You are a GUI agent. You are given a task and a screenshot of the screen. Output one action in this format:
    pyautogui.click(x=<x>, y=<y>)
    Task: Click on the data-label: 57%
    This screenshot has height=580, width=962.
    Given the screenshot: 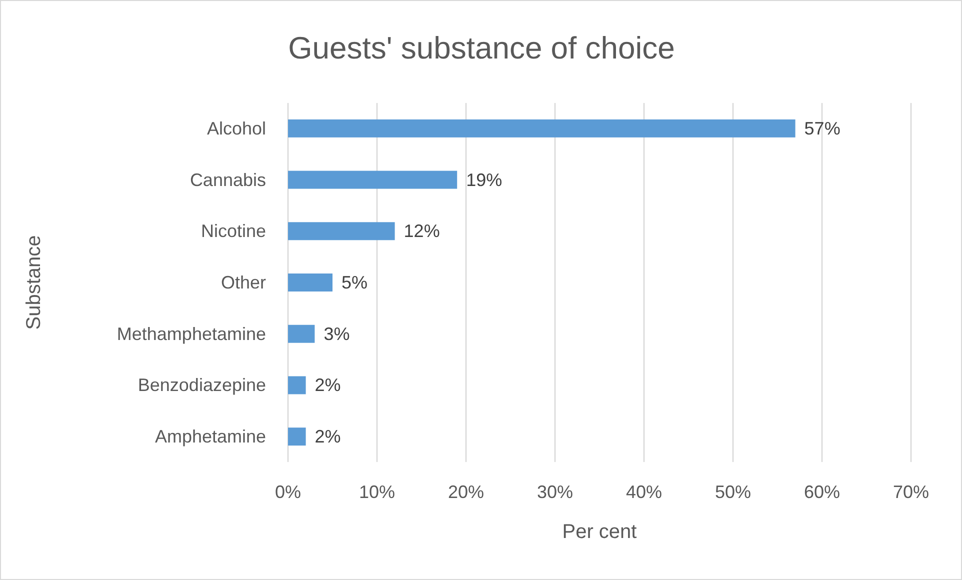 What is the action you would take?
    pyautogui.click(x=822, y=128)
    